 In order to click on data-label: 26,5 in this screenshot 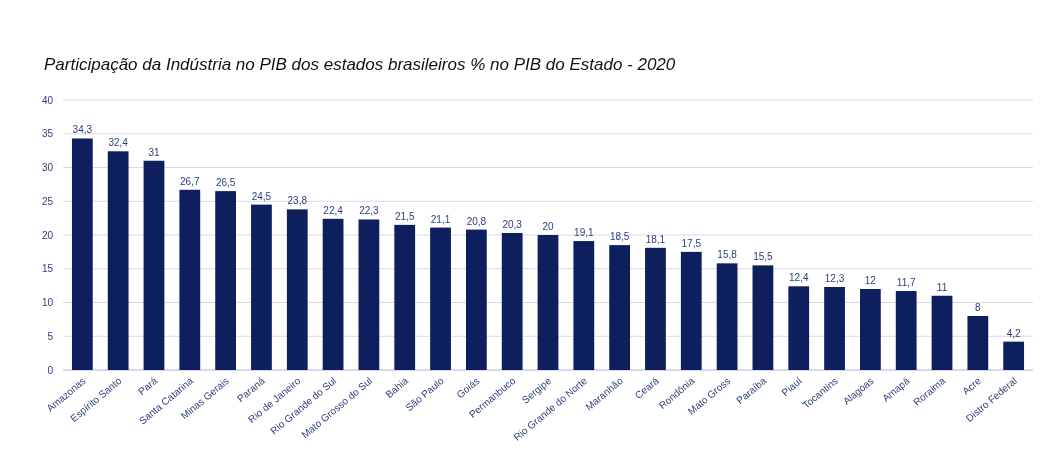, I will do `click(225, 183)`.